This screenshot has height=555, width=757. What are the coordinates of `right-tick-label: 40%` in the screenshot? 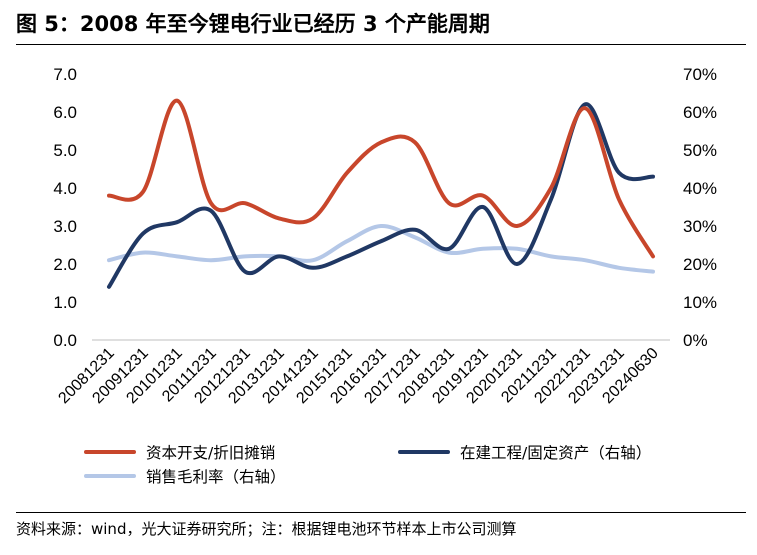 It's located at (700, 188).